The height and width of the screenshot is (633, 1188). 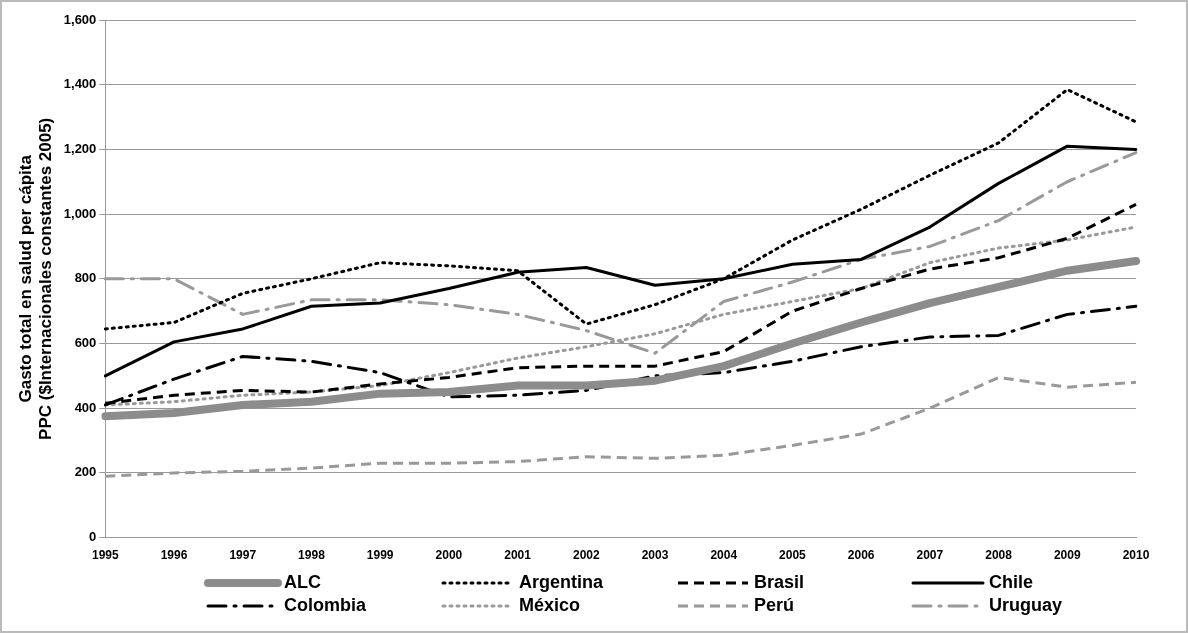 I want to click on legend-label: Uruguay, so click(x=1026, y=605).